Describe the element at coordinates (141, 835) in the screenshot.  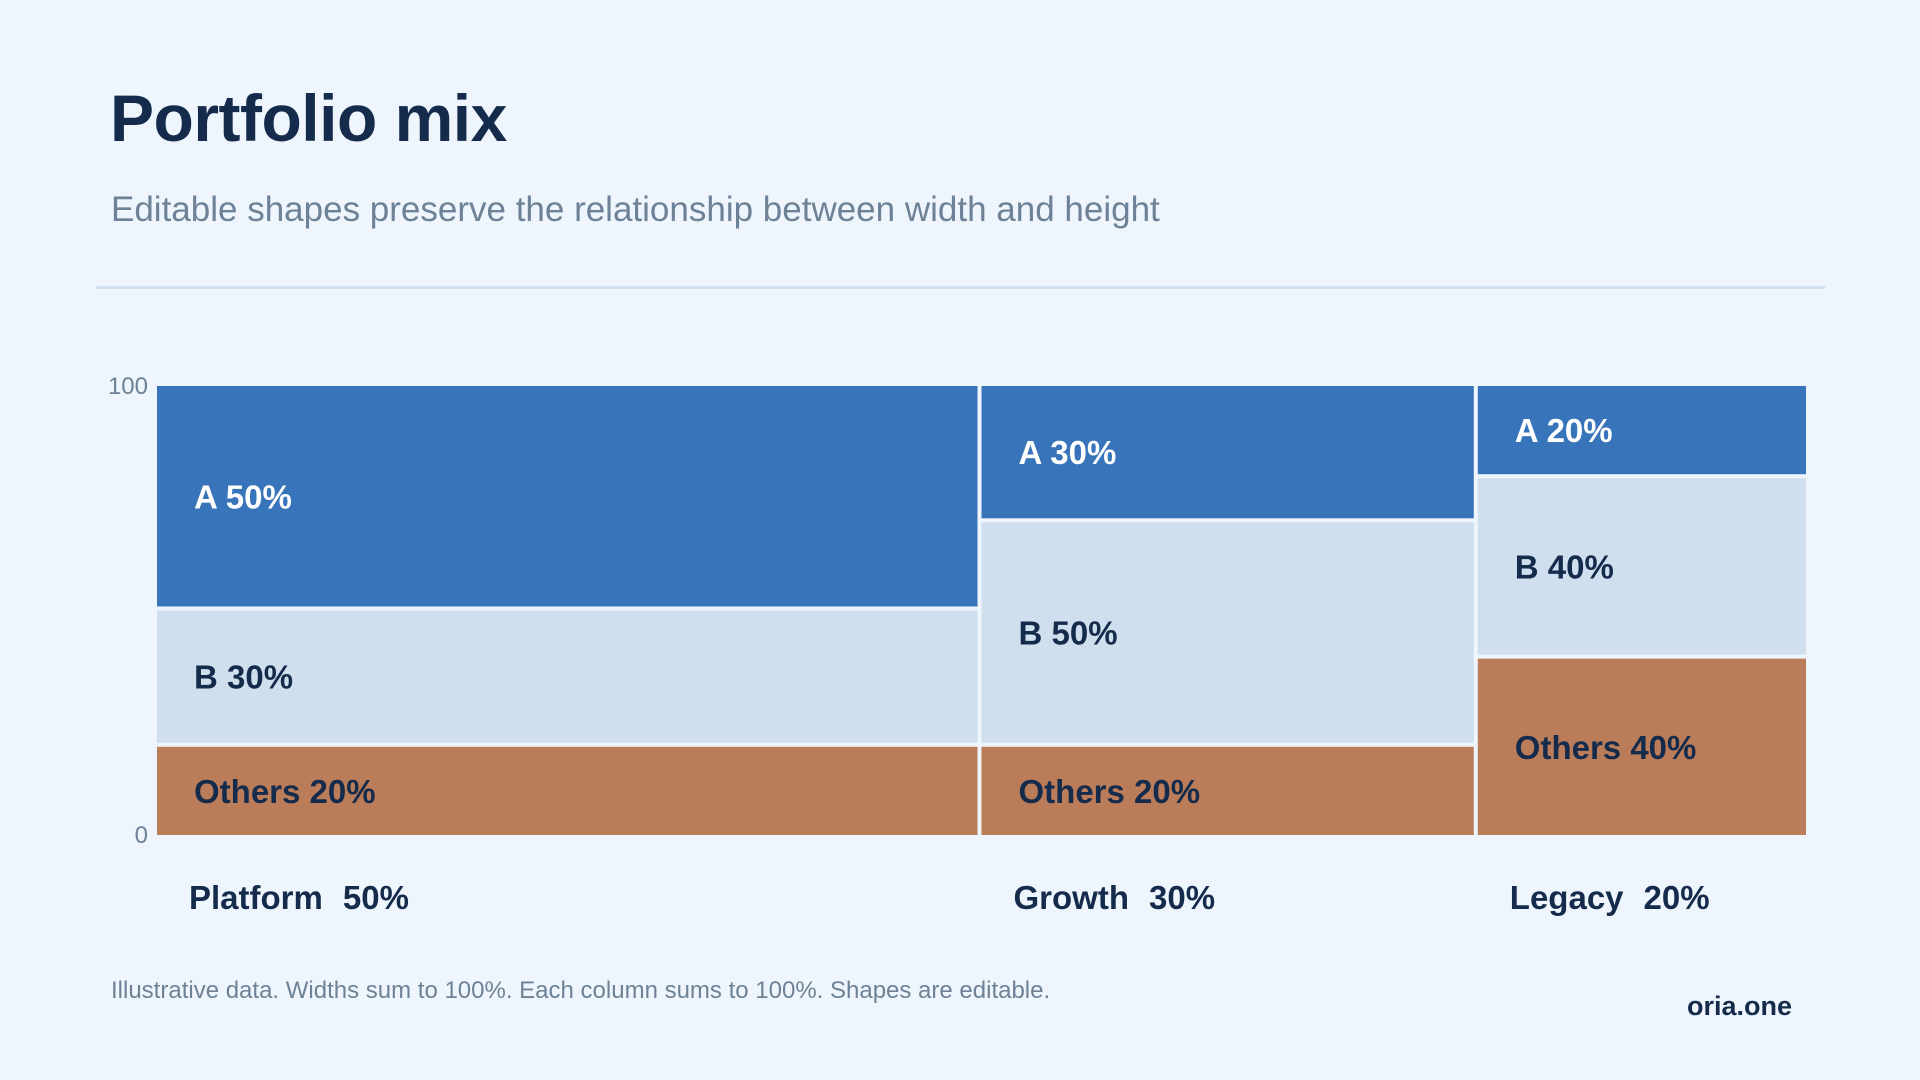
I see `y-tick-label: 0` at that location.